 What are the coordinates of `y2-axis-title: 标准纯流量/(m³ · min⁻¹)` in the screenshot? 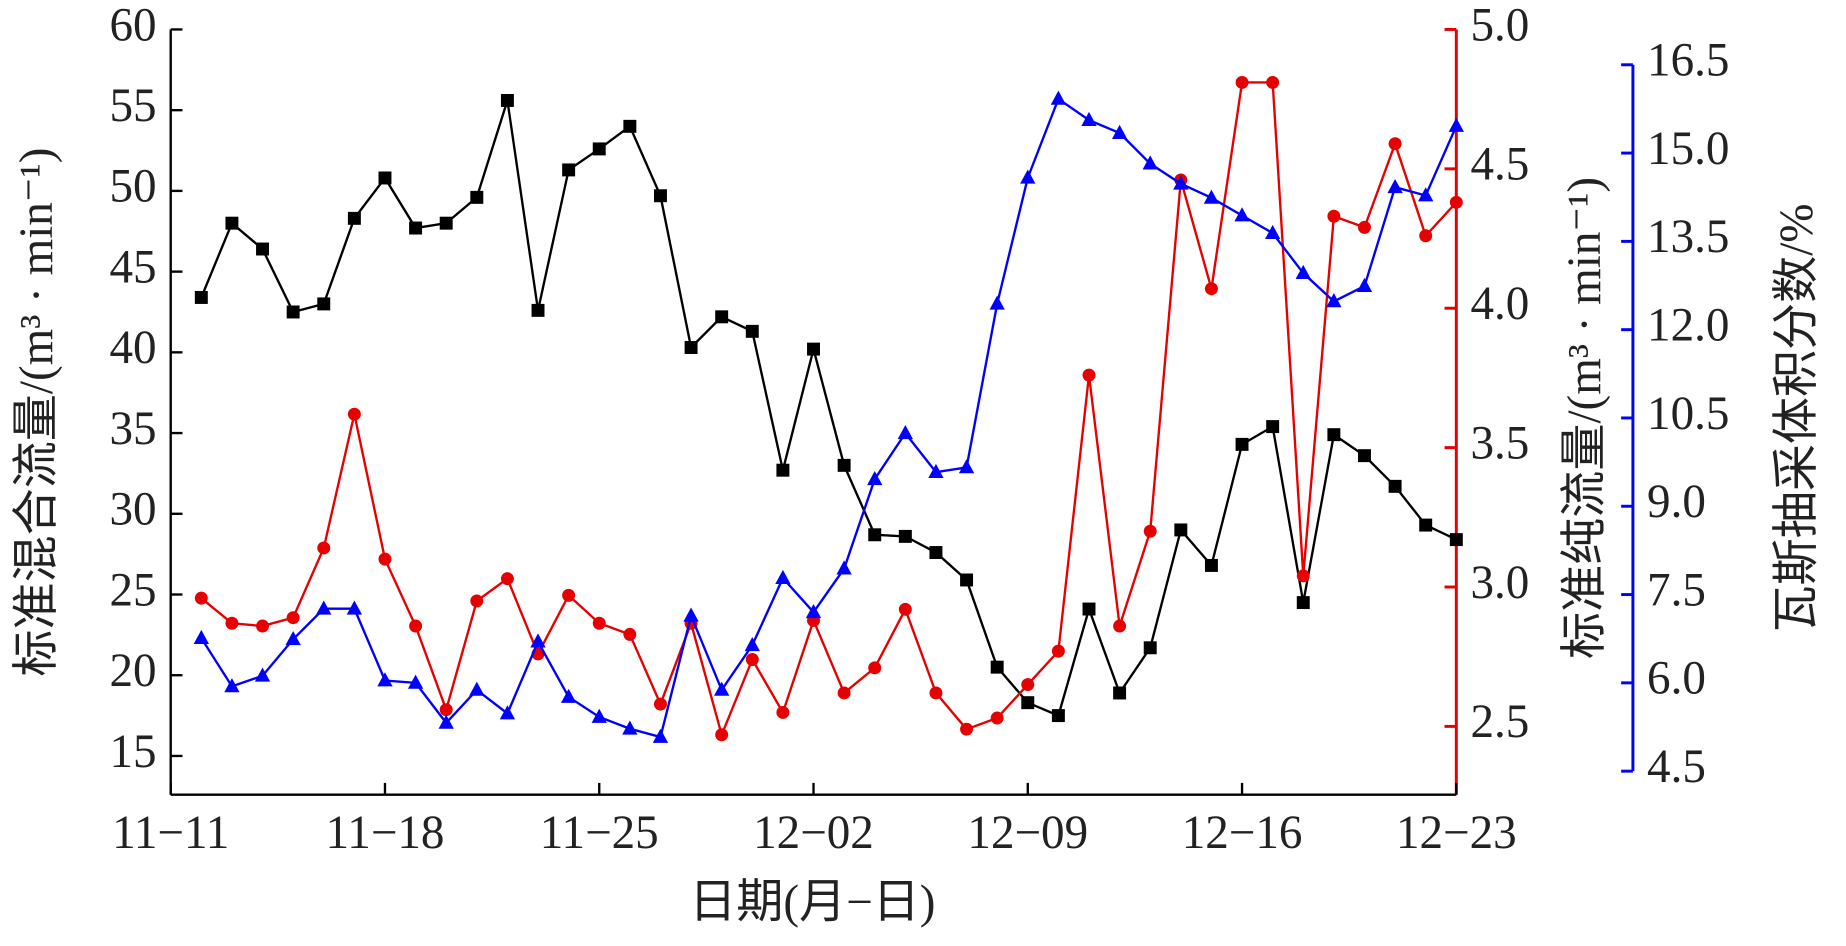 It's located at (1585, 418).